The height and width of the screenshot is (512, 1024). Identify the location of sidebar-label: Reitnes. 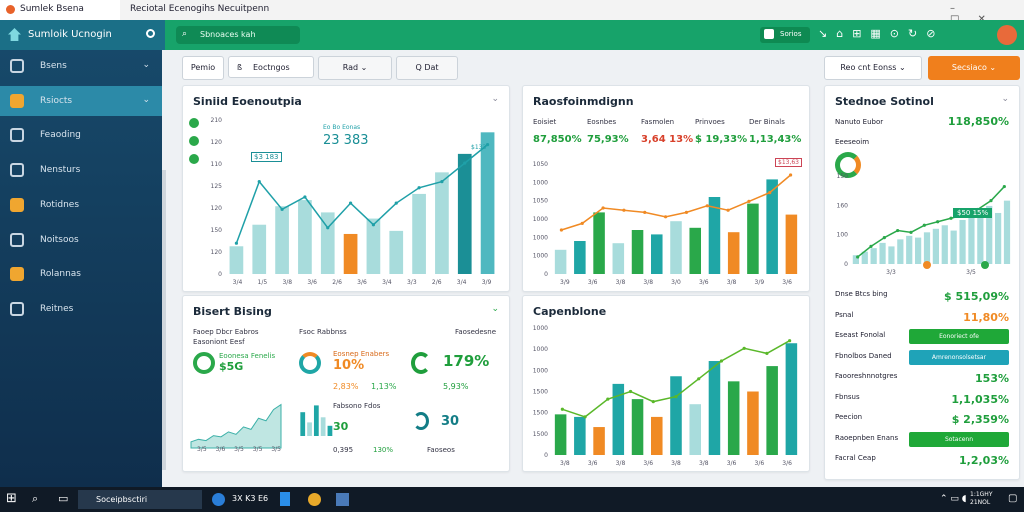
(57, 308).